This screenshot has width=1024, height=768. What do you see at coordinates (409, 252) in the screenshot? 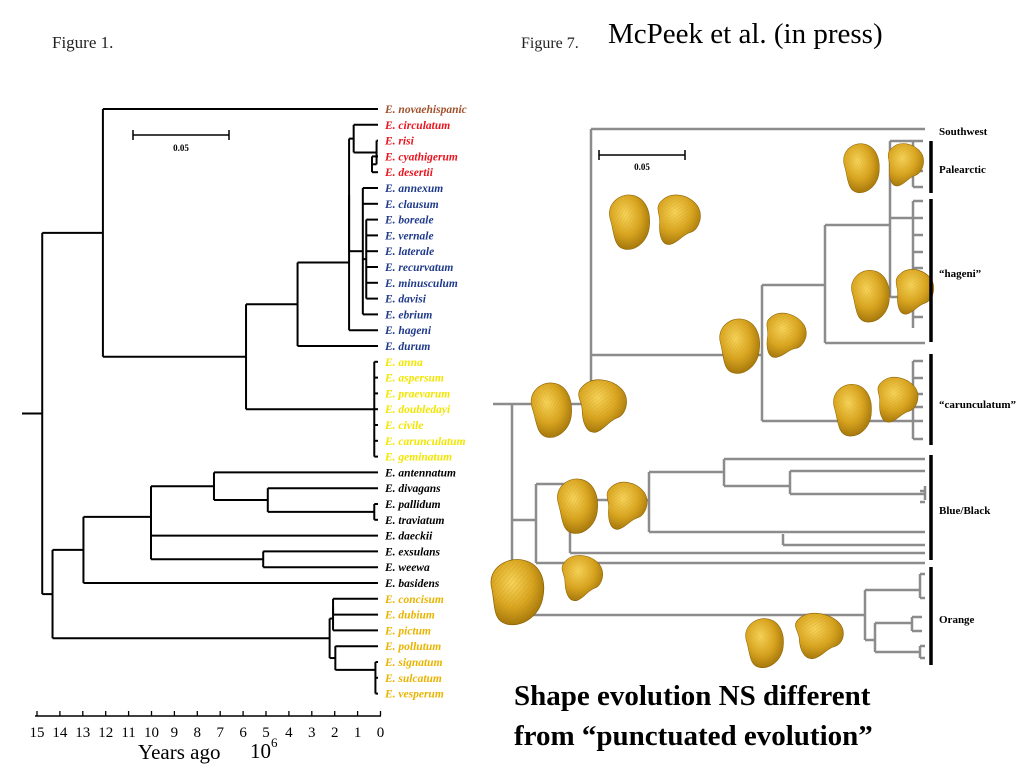
I see `taxon-label: E. laterale` at bounding box center [409, 252].